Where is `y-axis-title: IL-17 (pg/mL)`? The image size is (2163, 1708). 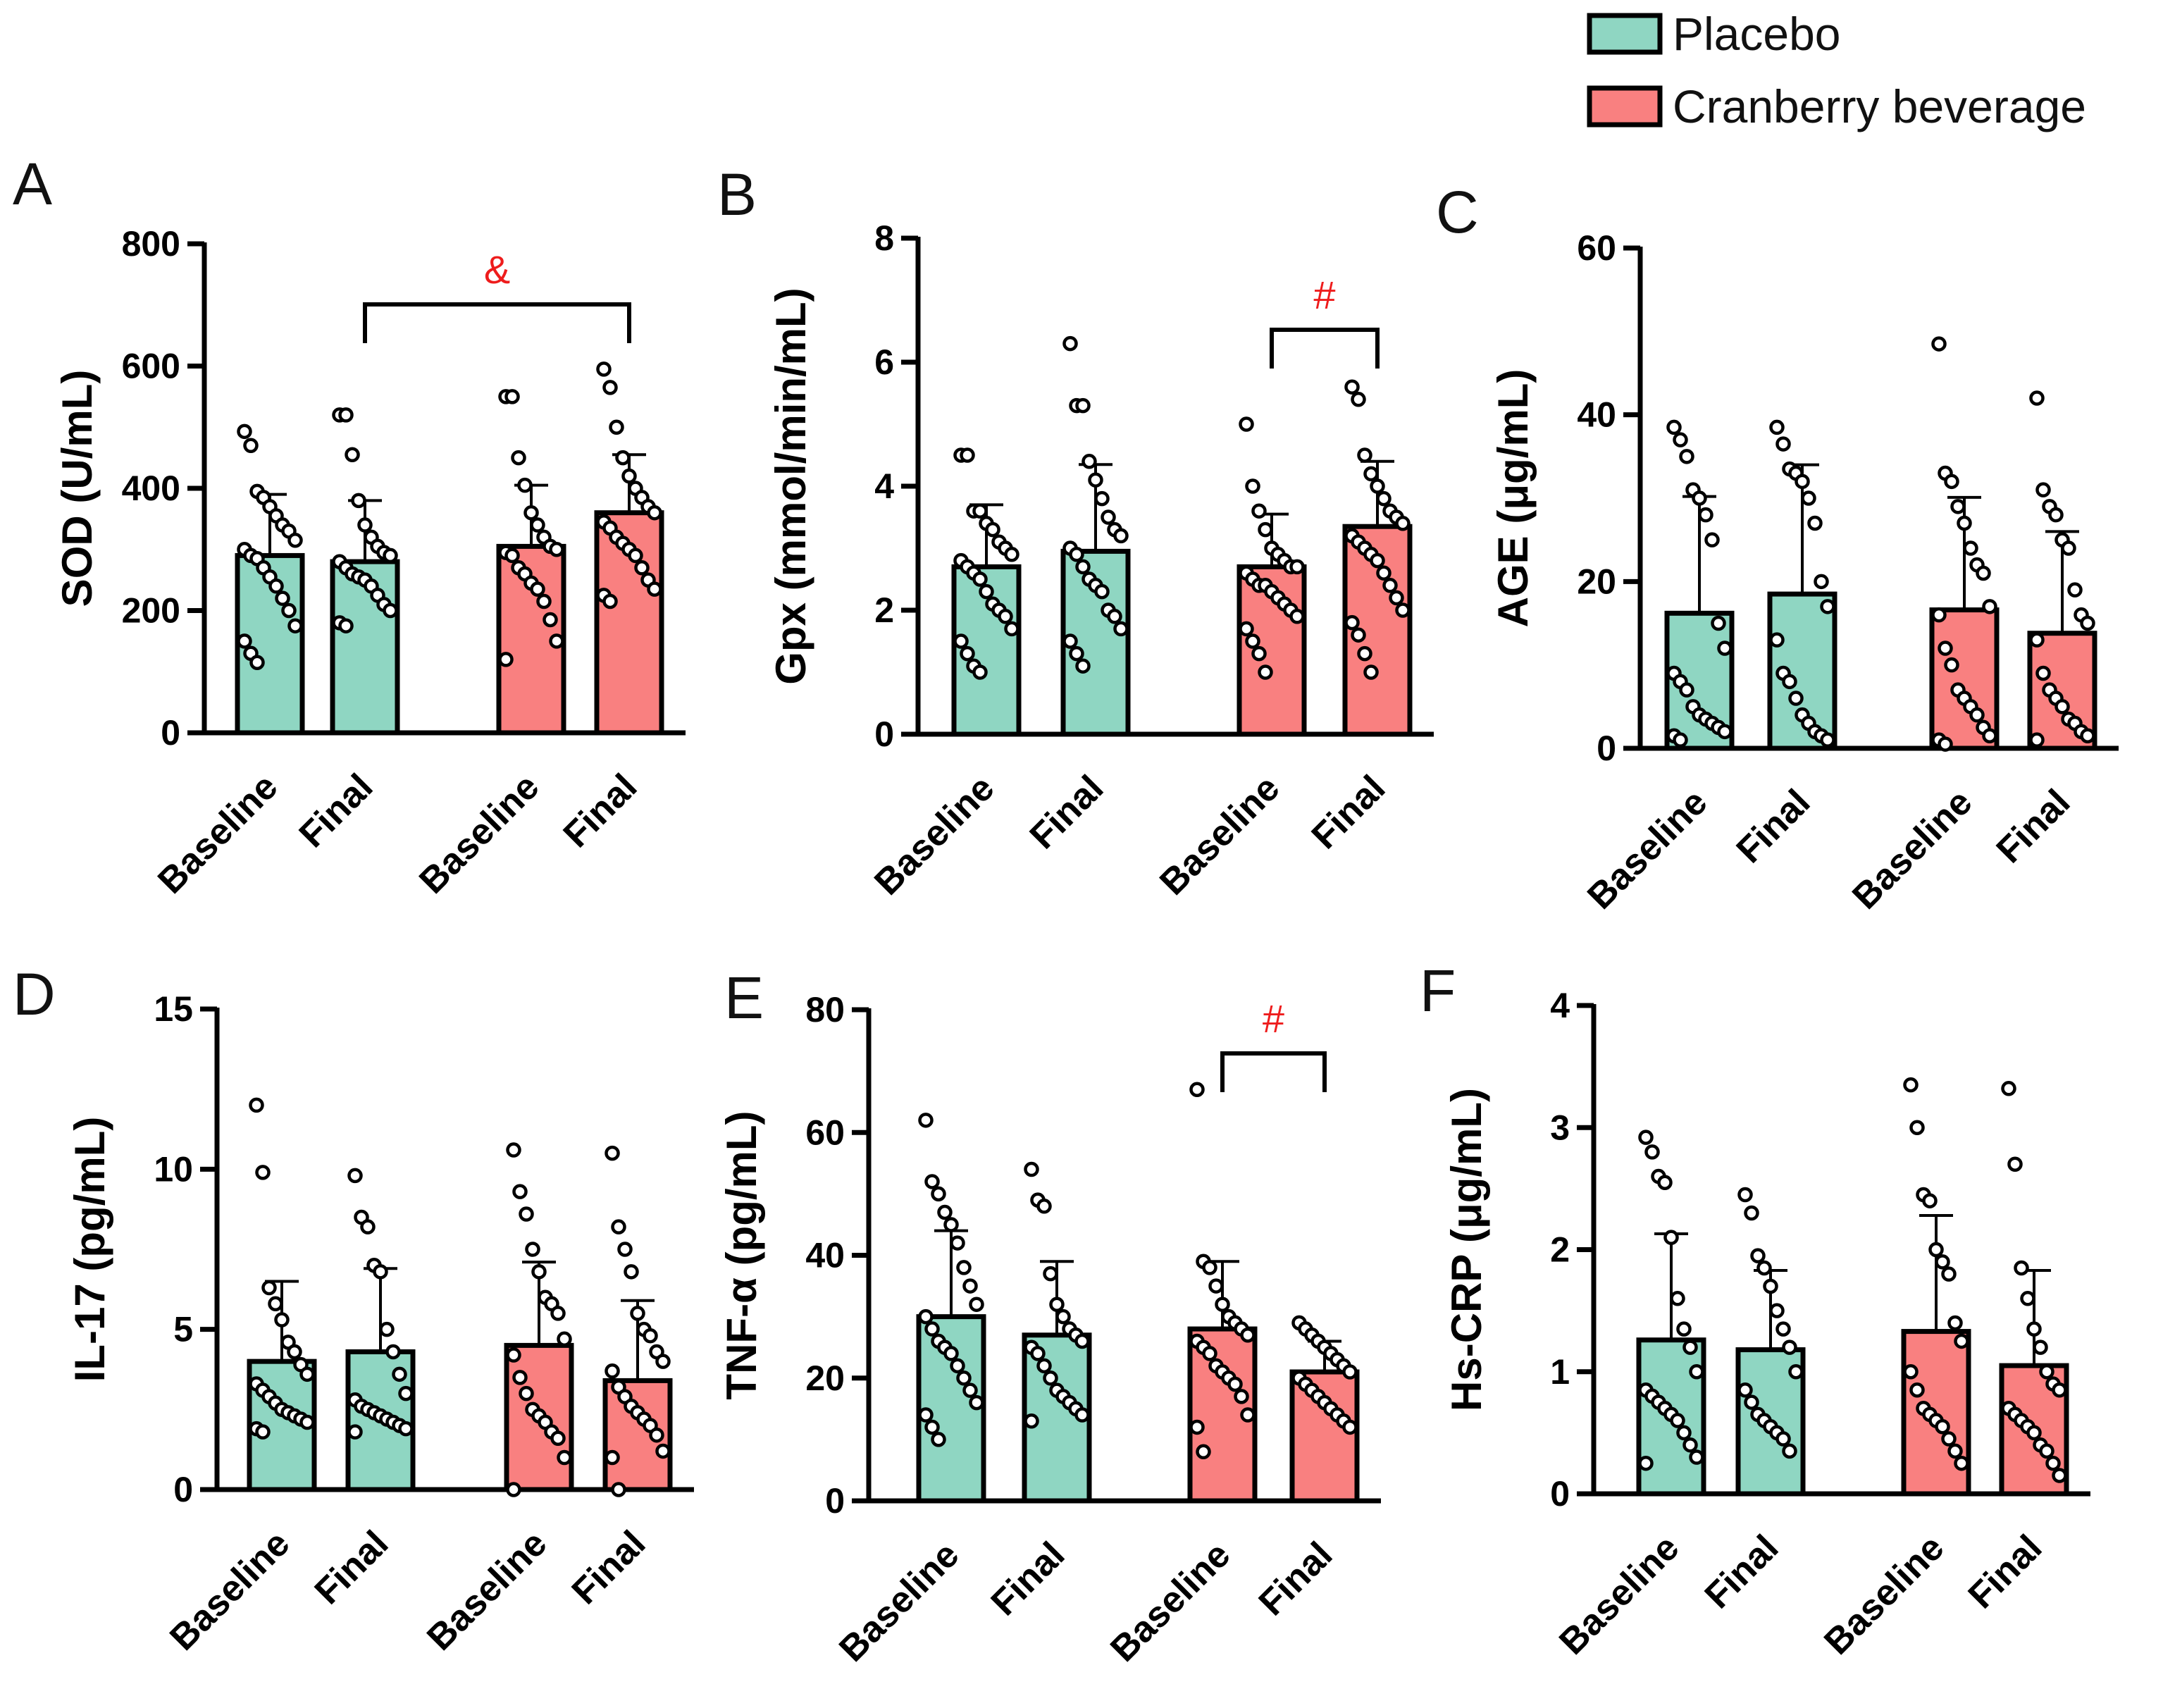
y-axis-title: IL-17 (pg/mL) is located at coordinates (90, 1249).